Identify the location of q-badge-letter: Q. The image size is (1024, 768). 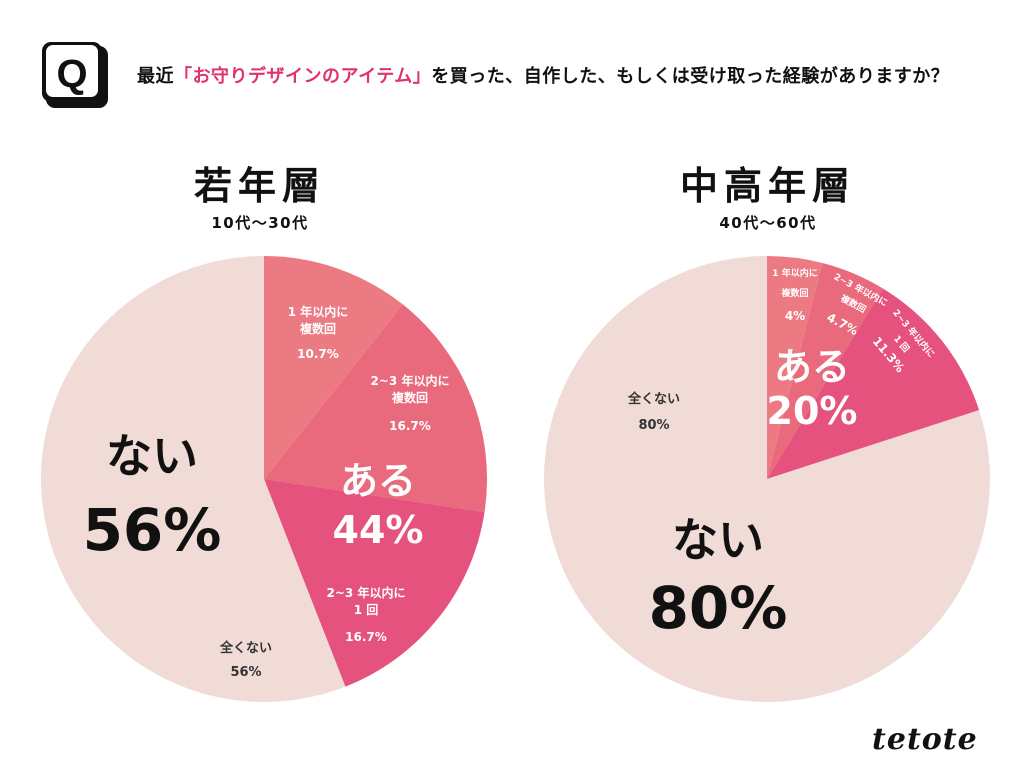
(71, 74).